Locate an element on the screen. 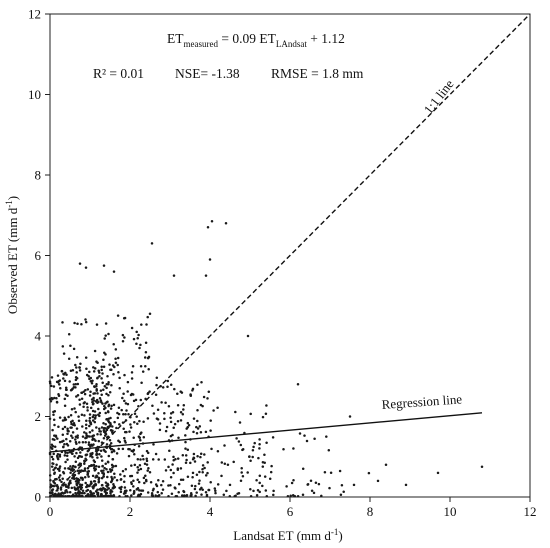  equation-annotation: ETmeasured = 0.09 ETLAndsat + 1.12 is located at coordinates (256, 40).